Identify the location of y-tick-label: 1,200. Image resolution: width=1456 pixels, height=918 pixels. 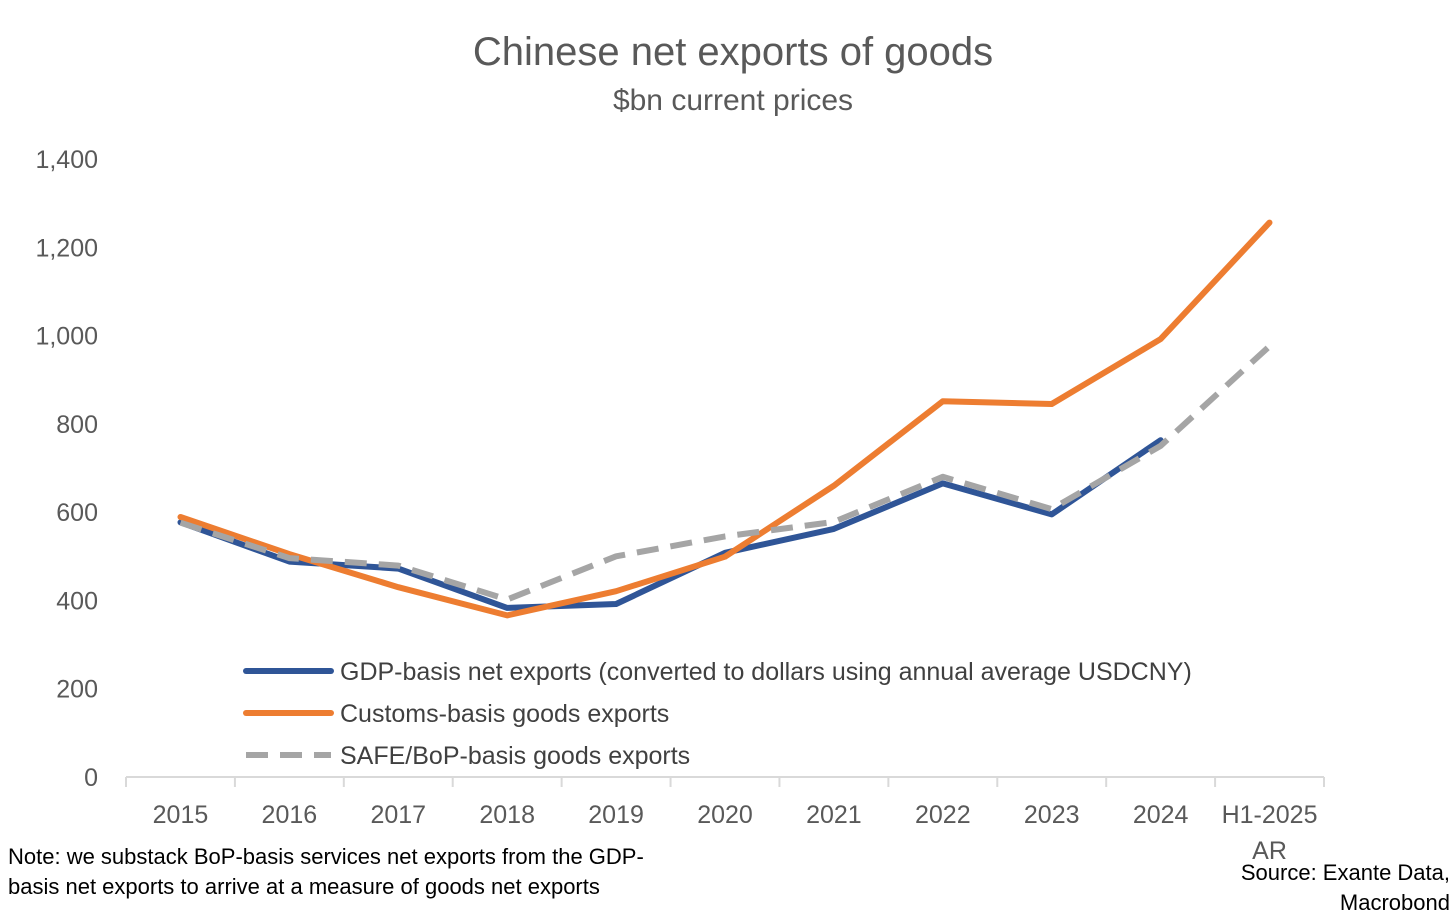
(66, 248).